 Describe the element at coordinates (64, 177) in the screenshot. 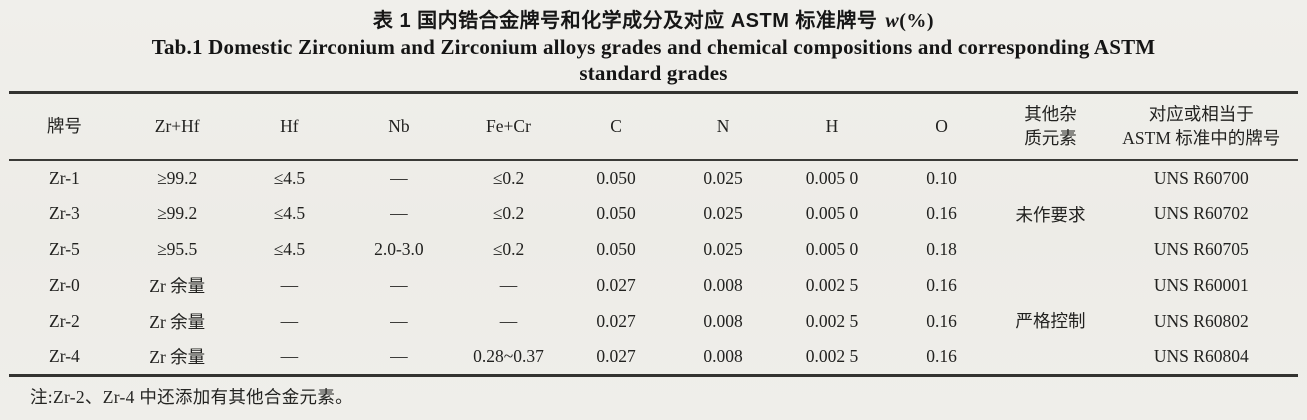

I see `cell-grade: Zr-1` at that location.